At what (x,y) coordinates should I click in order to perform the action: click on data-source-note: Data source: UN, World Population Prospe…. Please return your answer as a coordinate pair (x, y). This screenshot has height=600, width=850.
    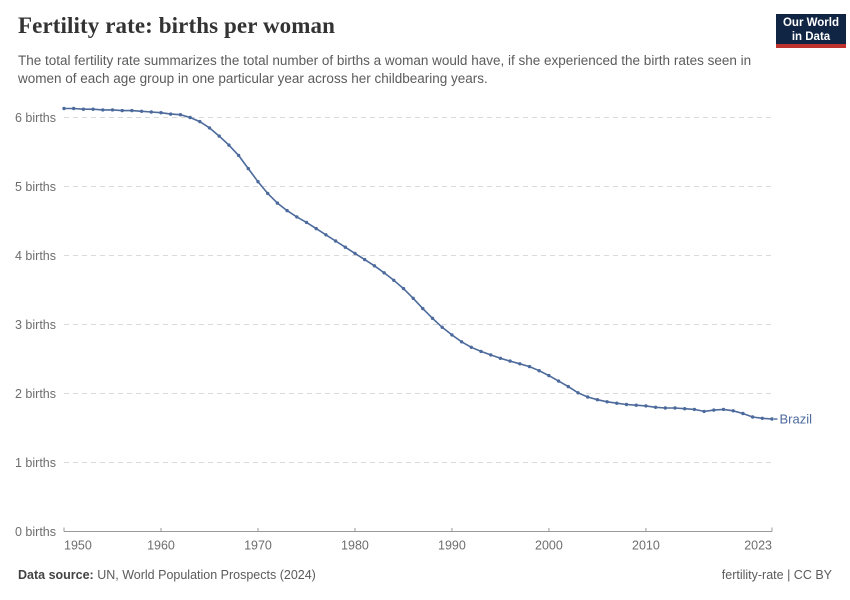
    Looking at the image, I should click on (167, 575).